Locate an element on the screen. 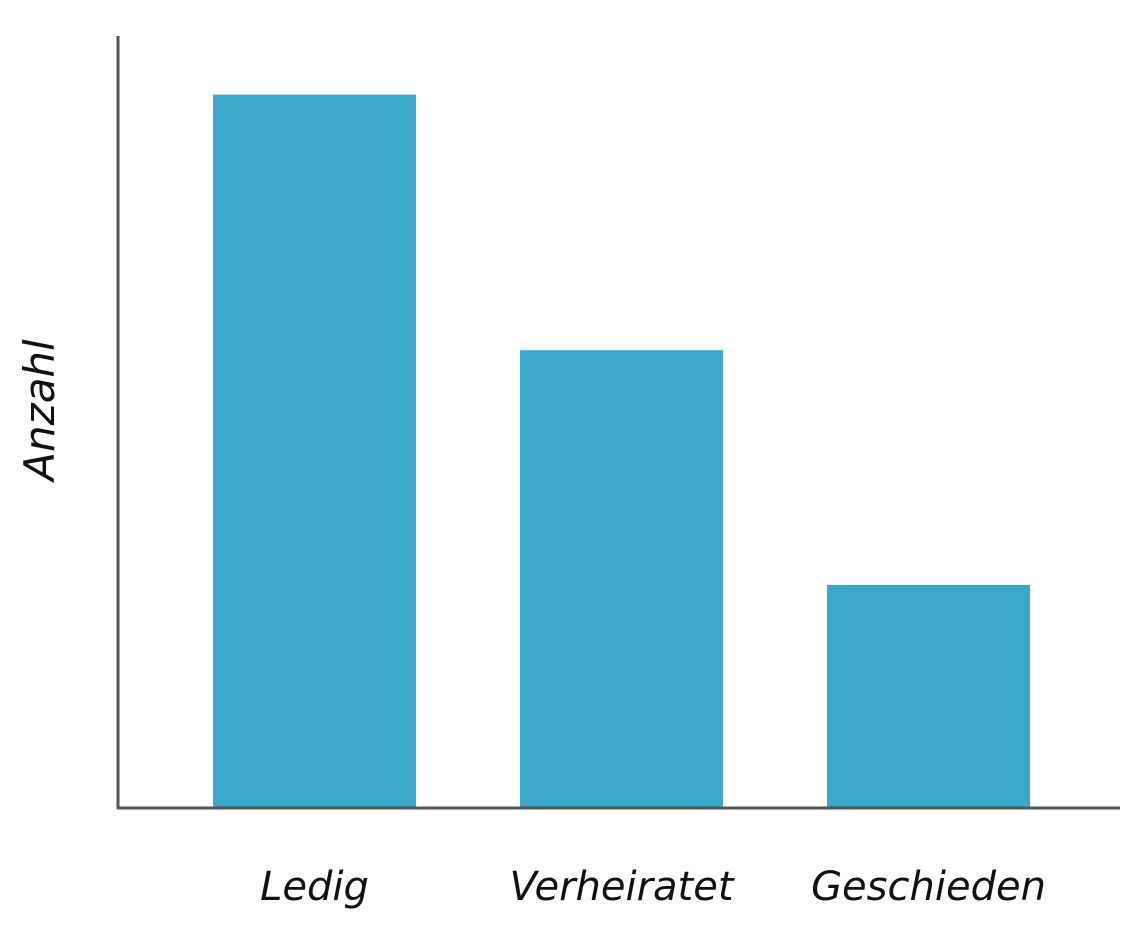 The width and height of the screenshot is (1136, 928). x-tick-labels: Ledig Verheiratet Geschieden is located at coordinates (653, 887).